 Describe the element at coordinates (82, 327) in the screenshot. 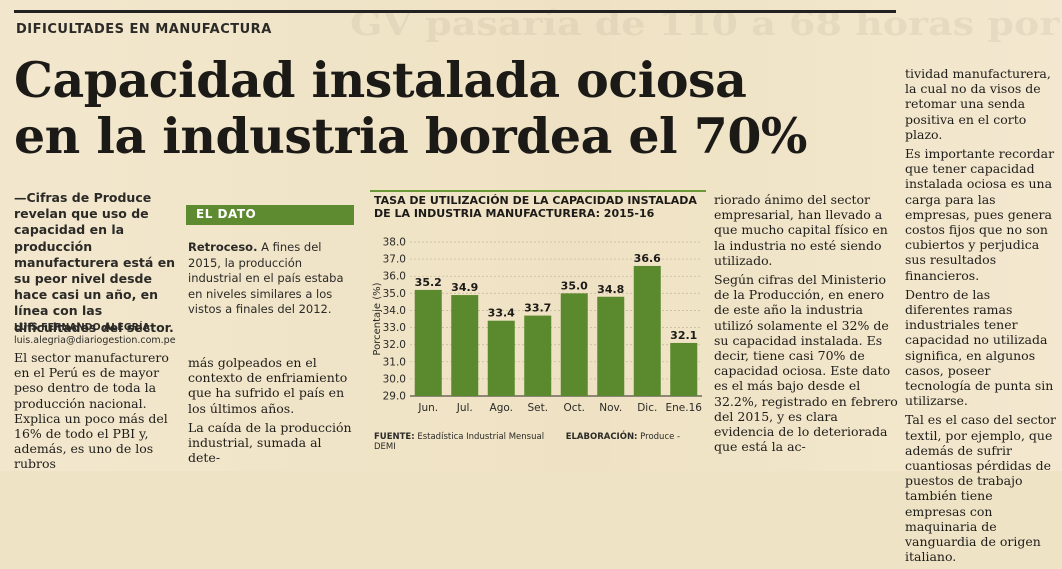

I see `byline-name: LUIS FERNANDO ALEGRÍA` at that location.